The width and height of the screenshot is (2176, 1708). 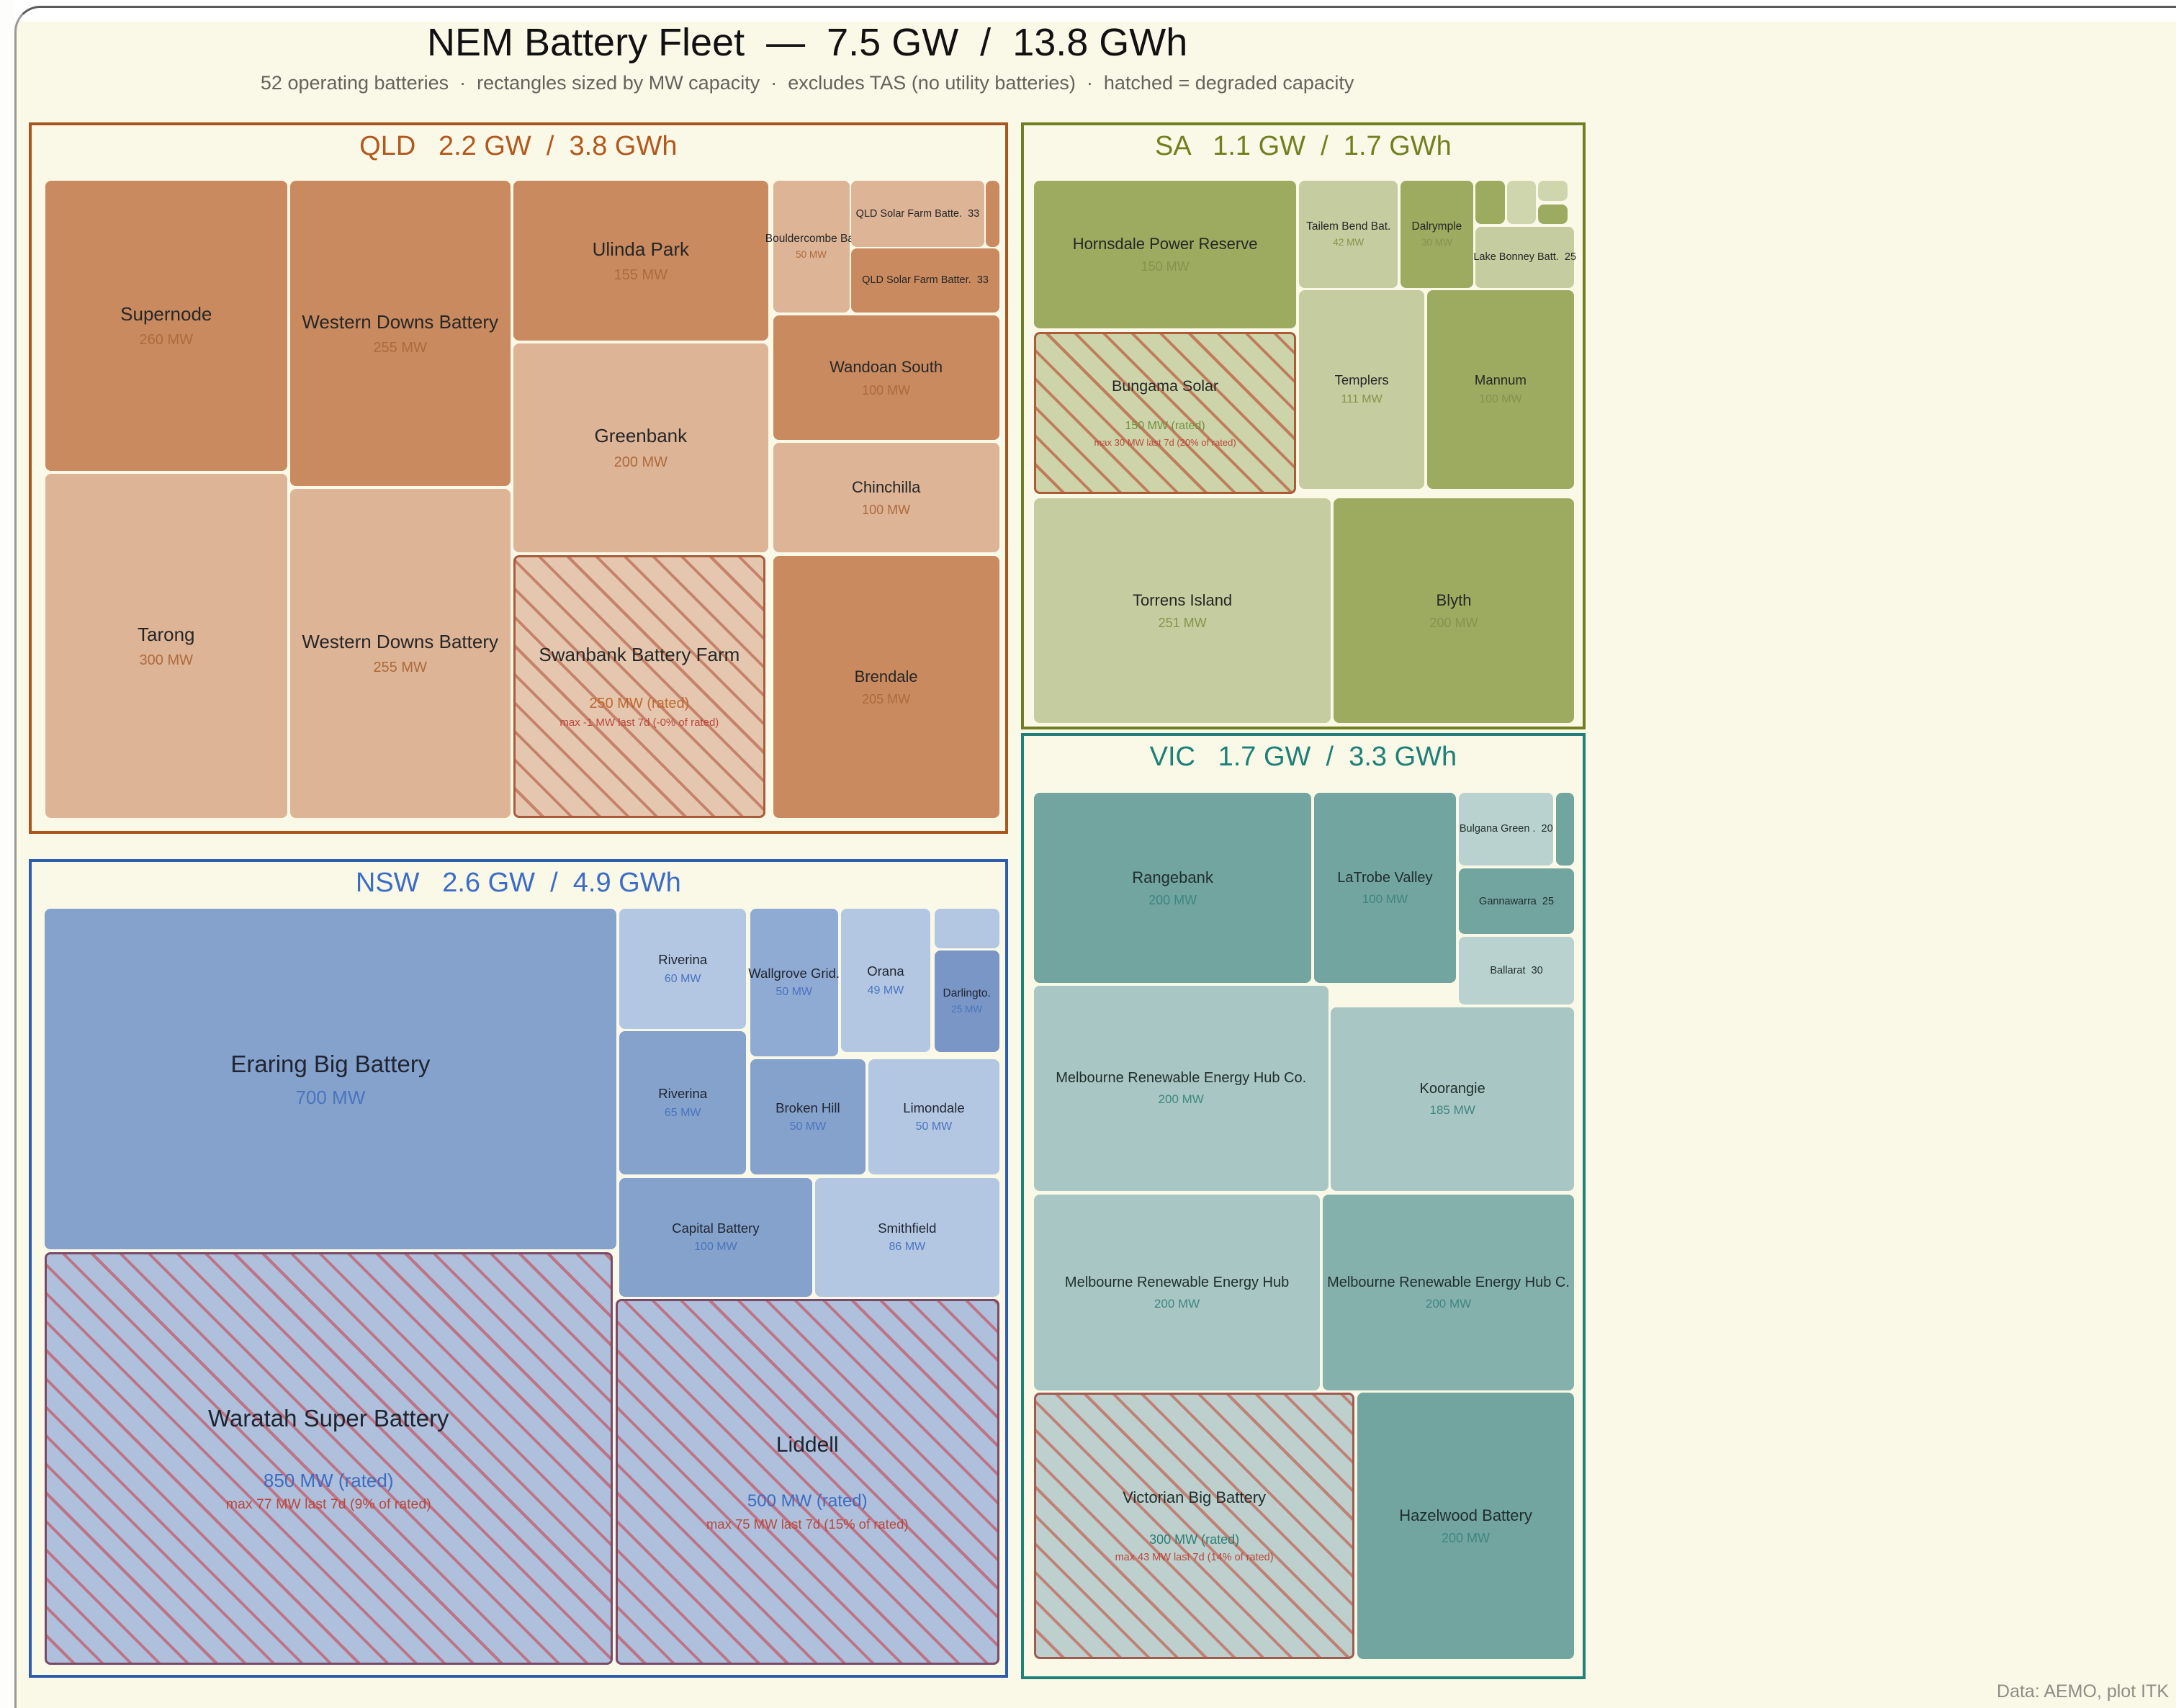 I want to click on cell-degradation-note: max 75 MW last 7d (15% of rated), so click(x=807, y=1524).